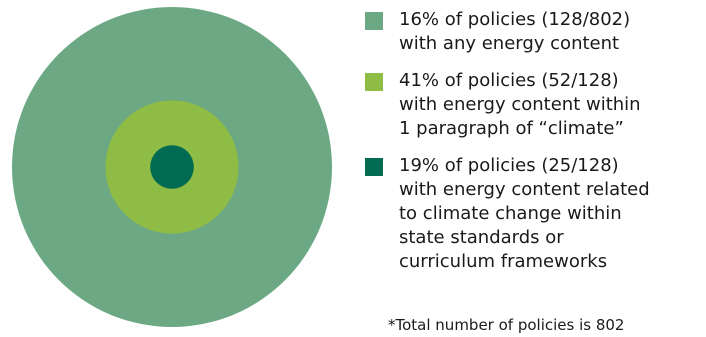 This screenshot has width=706, height=337. Describe the element at coordinates (506, 325) in the screenshot. I see `footnote: *Total number of policies is 802` at that location.